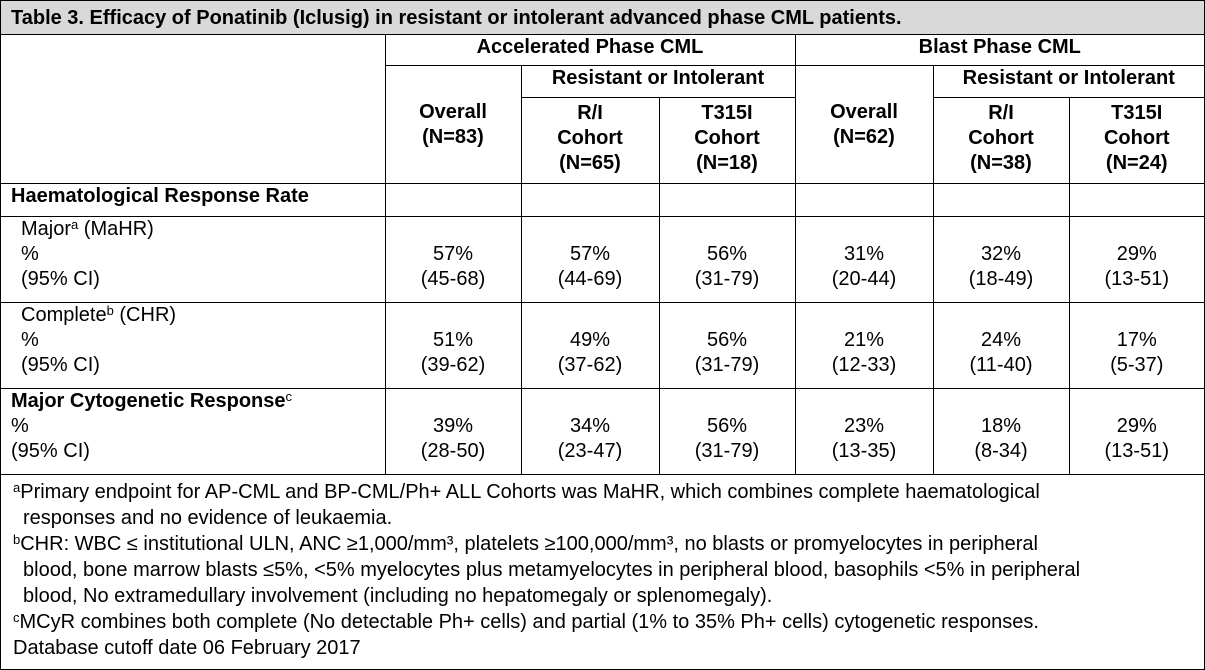 The image size is (1205, 670). What do you see at coordinates (1001, 259) in the screenshot?
I see `cell-mahr-bp-ri: 32% (18-49)` at bounding box center [1001, 259].